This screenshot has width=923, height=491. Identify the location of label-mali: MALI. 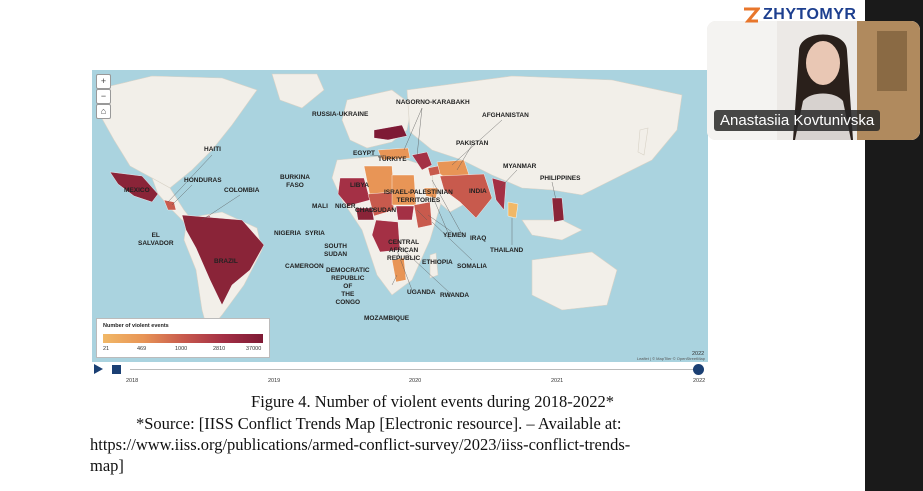
(320, 206).